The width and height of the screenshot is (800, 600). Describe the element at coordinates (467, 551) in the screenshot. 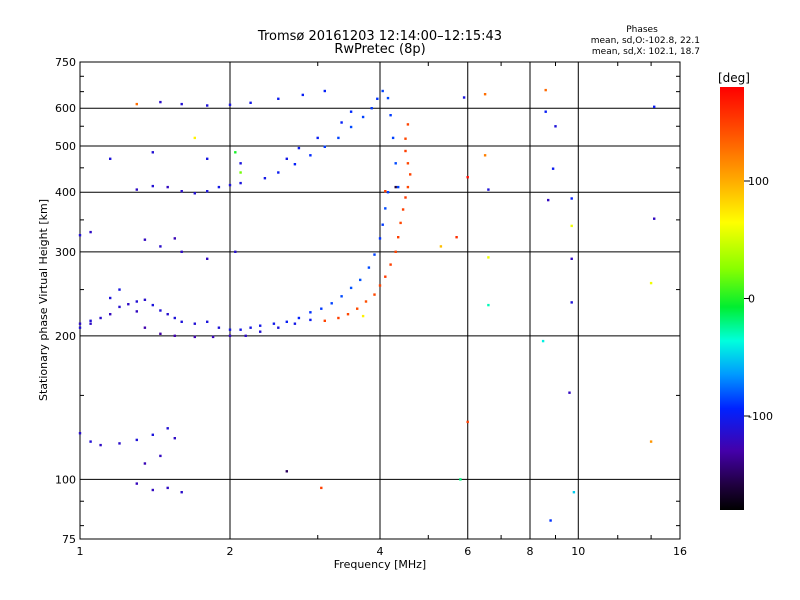

I see `x-tick-label: 6` at that location.